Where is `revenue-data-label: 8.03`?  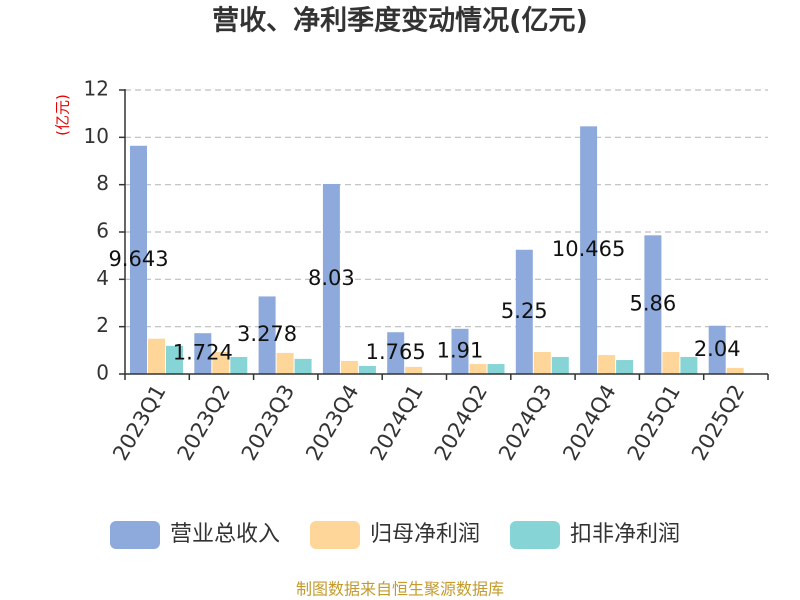
revenue-data-label: 8.03 is located at coordinates (331, 278).